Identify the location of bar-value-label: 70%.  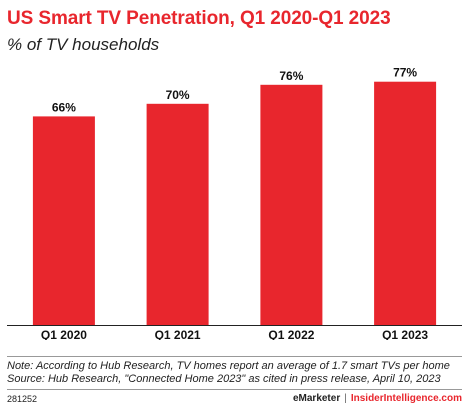
(178, 95).